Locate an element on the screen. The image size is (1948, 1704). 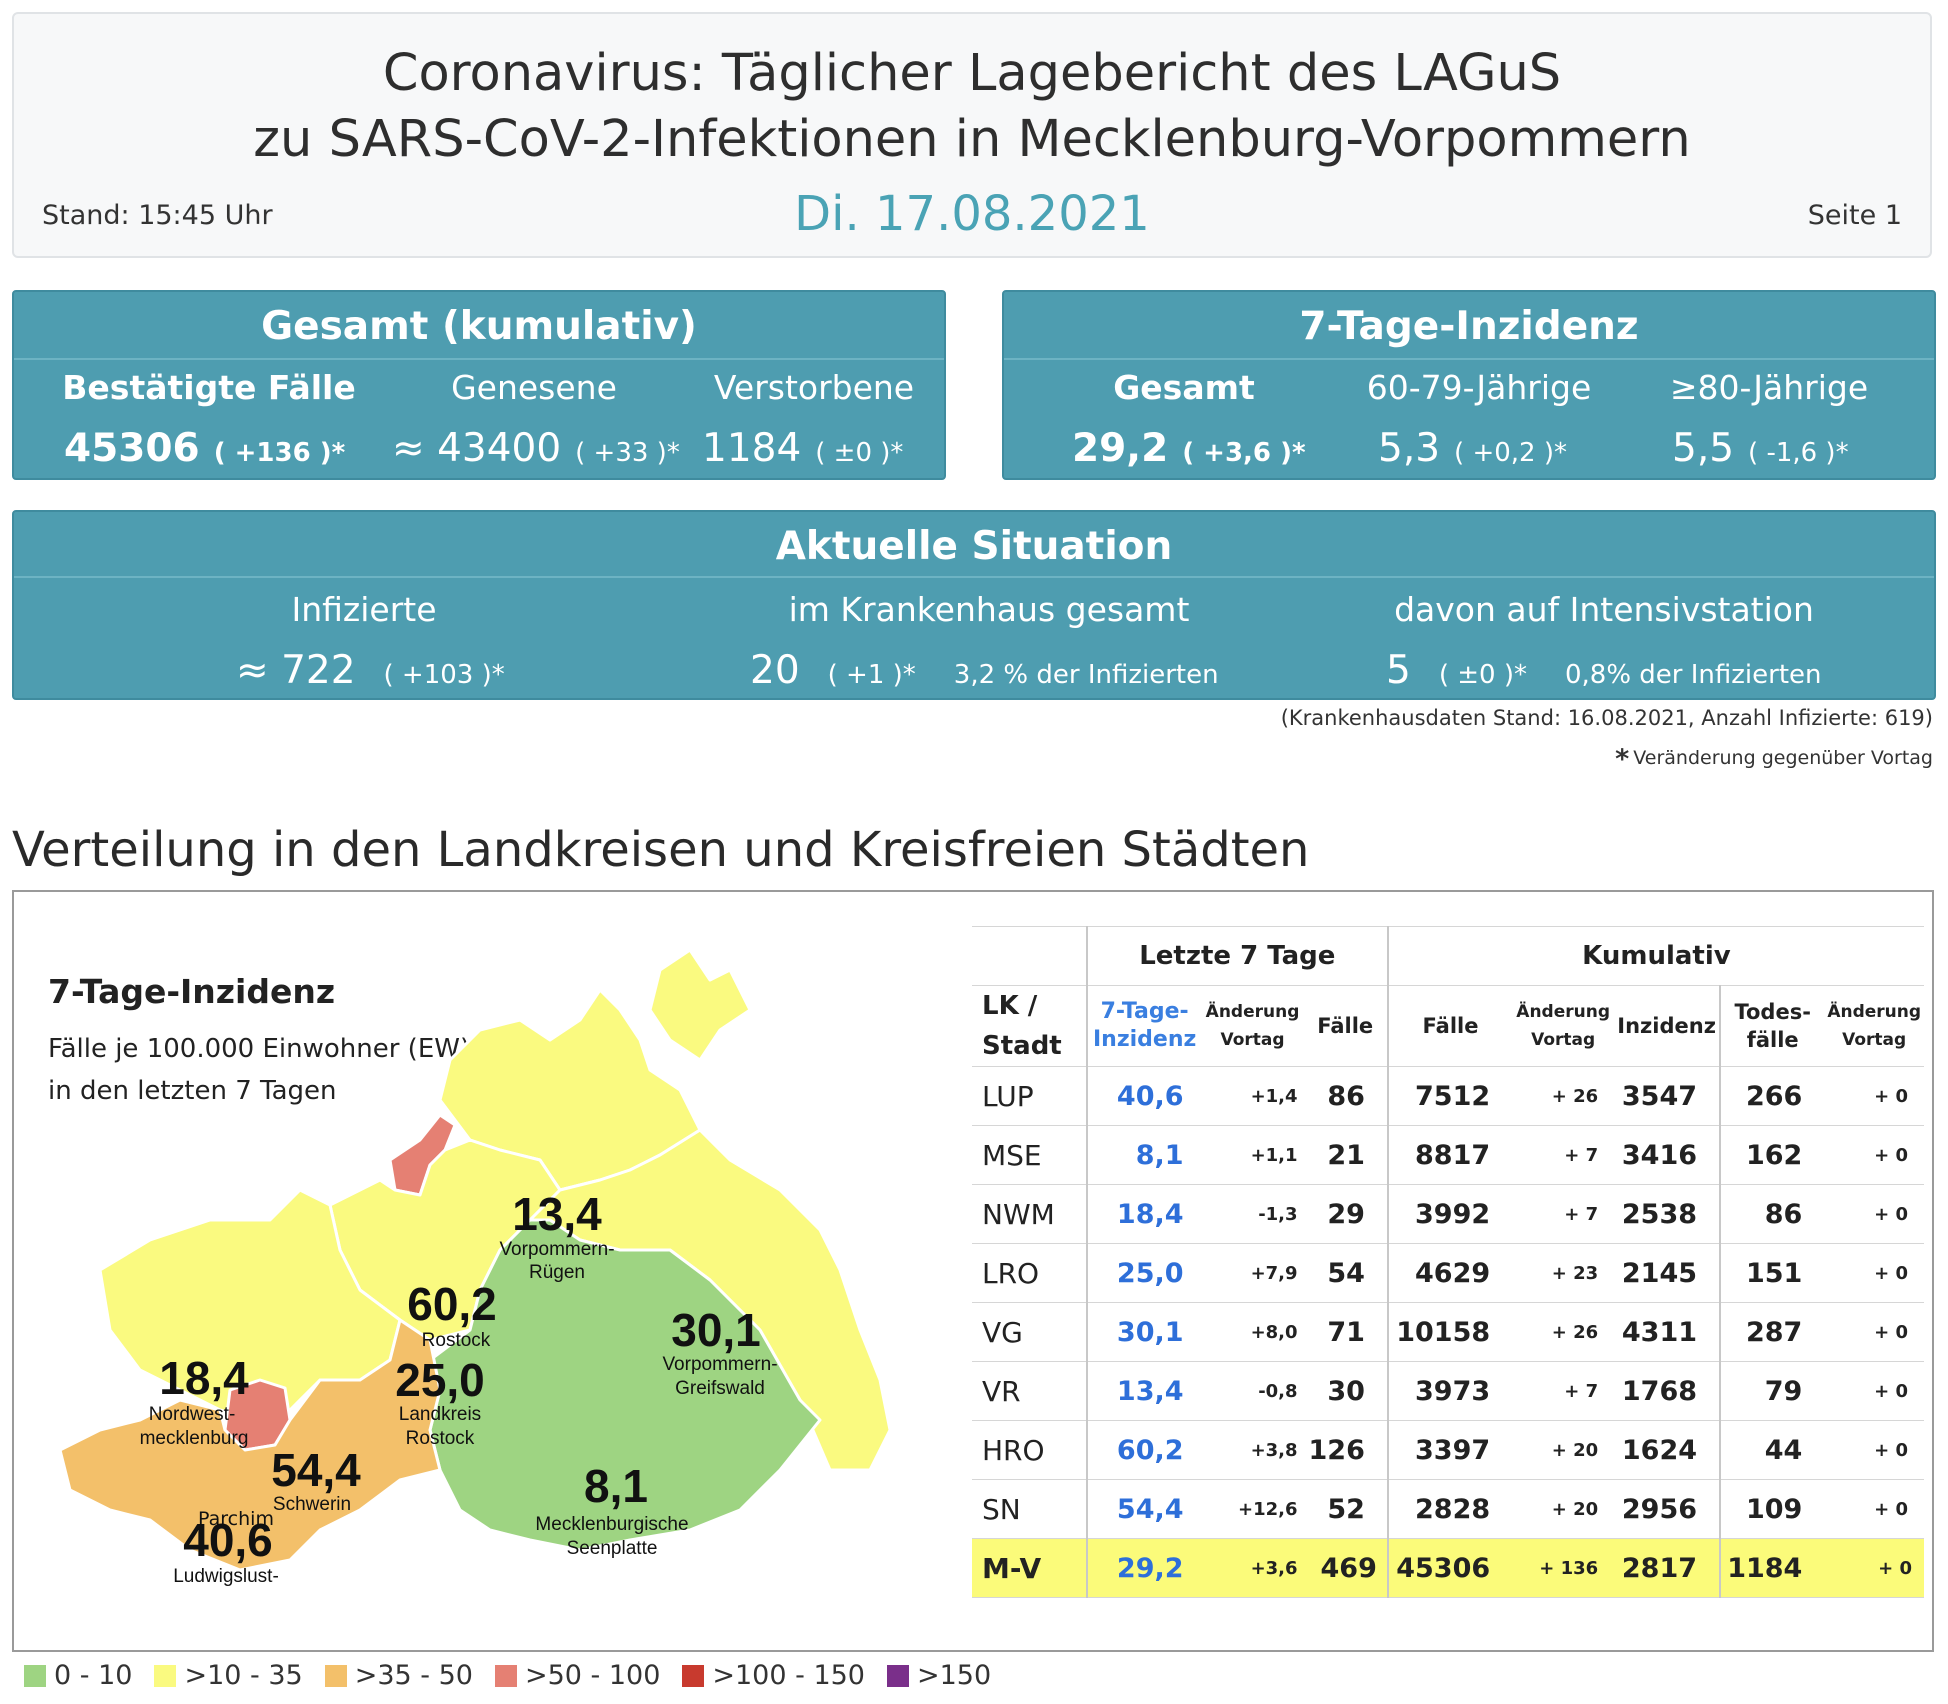
label-genesene: Genesene is located at coordinates (534, 387).